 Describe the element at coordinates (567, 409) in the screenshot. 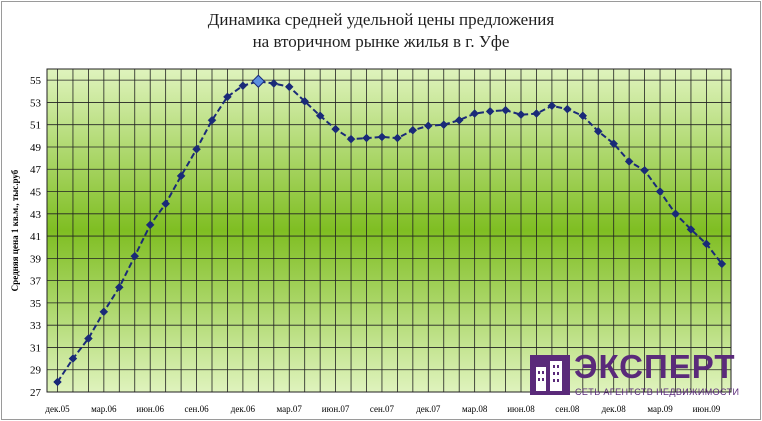

I see `x-tick-label: сен.08` at that location.